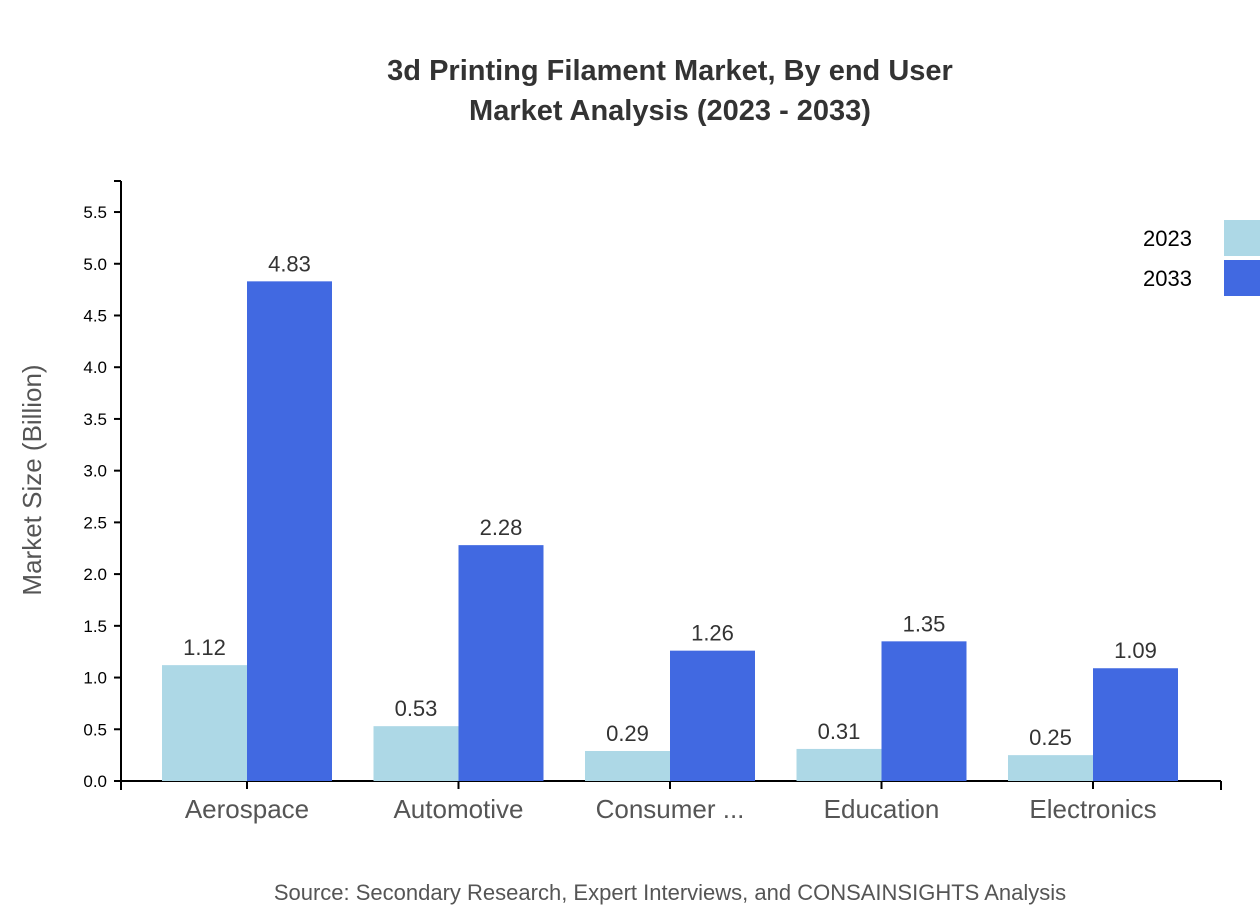 The height and width of the screenshot is (920, 1260). I want to click on bar-2023-electronics, so click(1050, 768).